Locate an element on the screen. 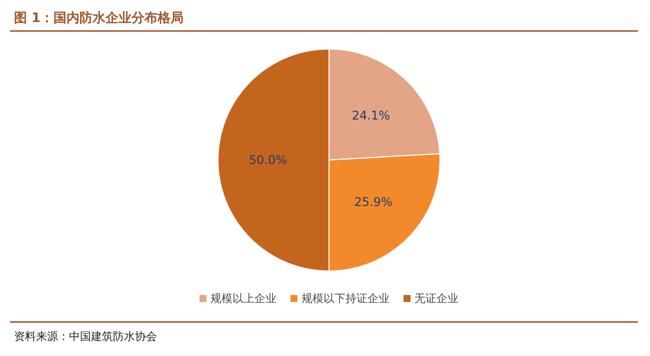 This screenshot has height=356, width=650. legend-label: 规模以上企业 is located at coordinates (243, 298).